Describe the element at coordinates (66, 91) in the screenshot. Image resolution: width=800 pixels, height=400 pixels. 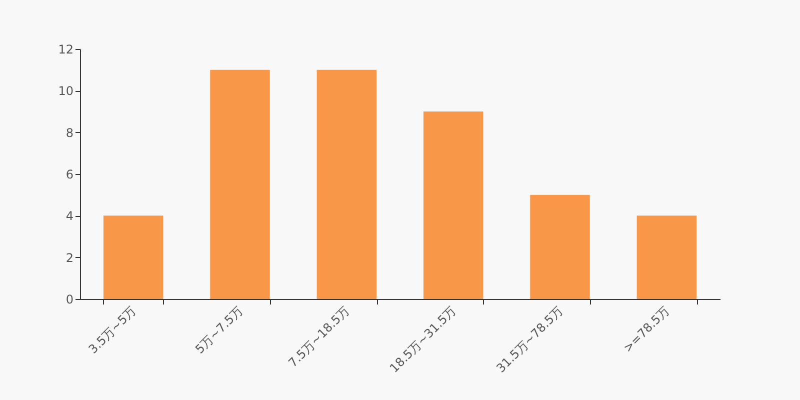
I see `y-tick-label: 10` at that location.